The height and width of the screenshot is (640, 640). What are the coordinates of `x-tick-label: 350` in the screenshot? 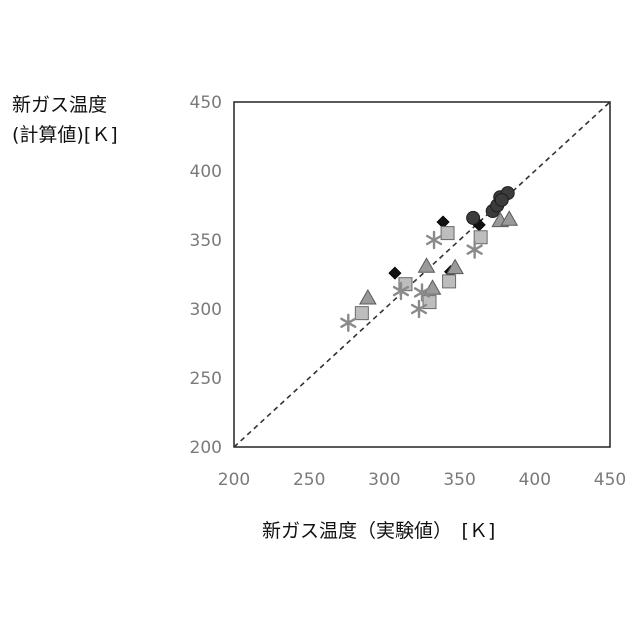 It's located at (459, 480).